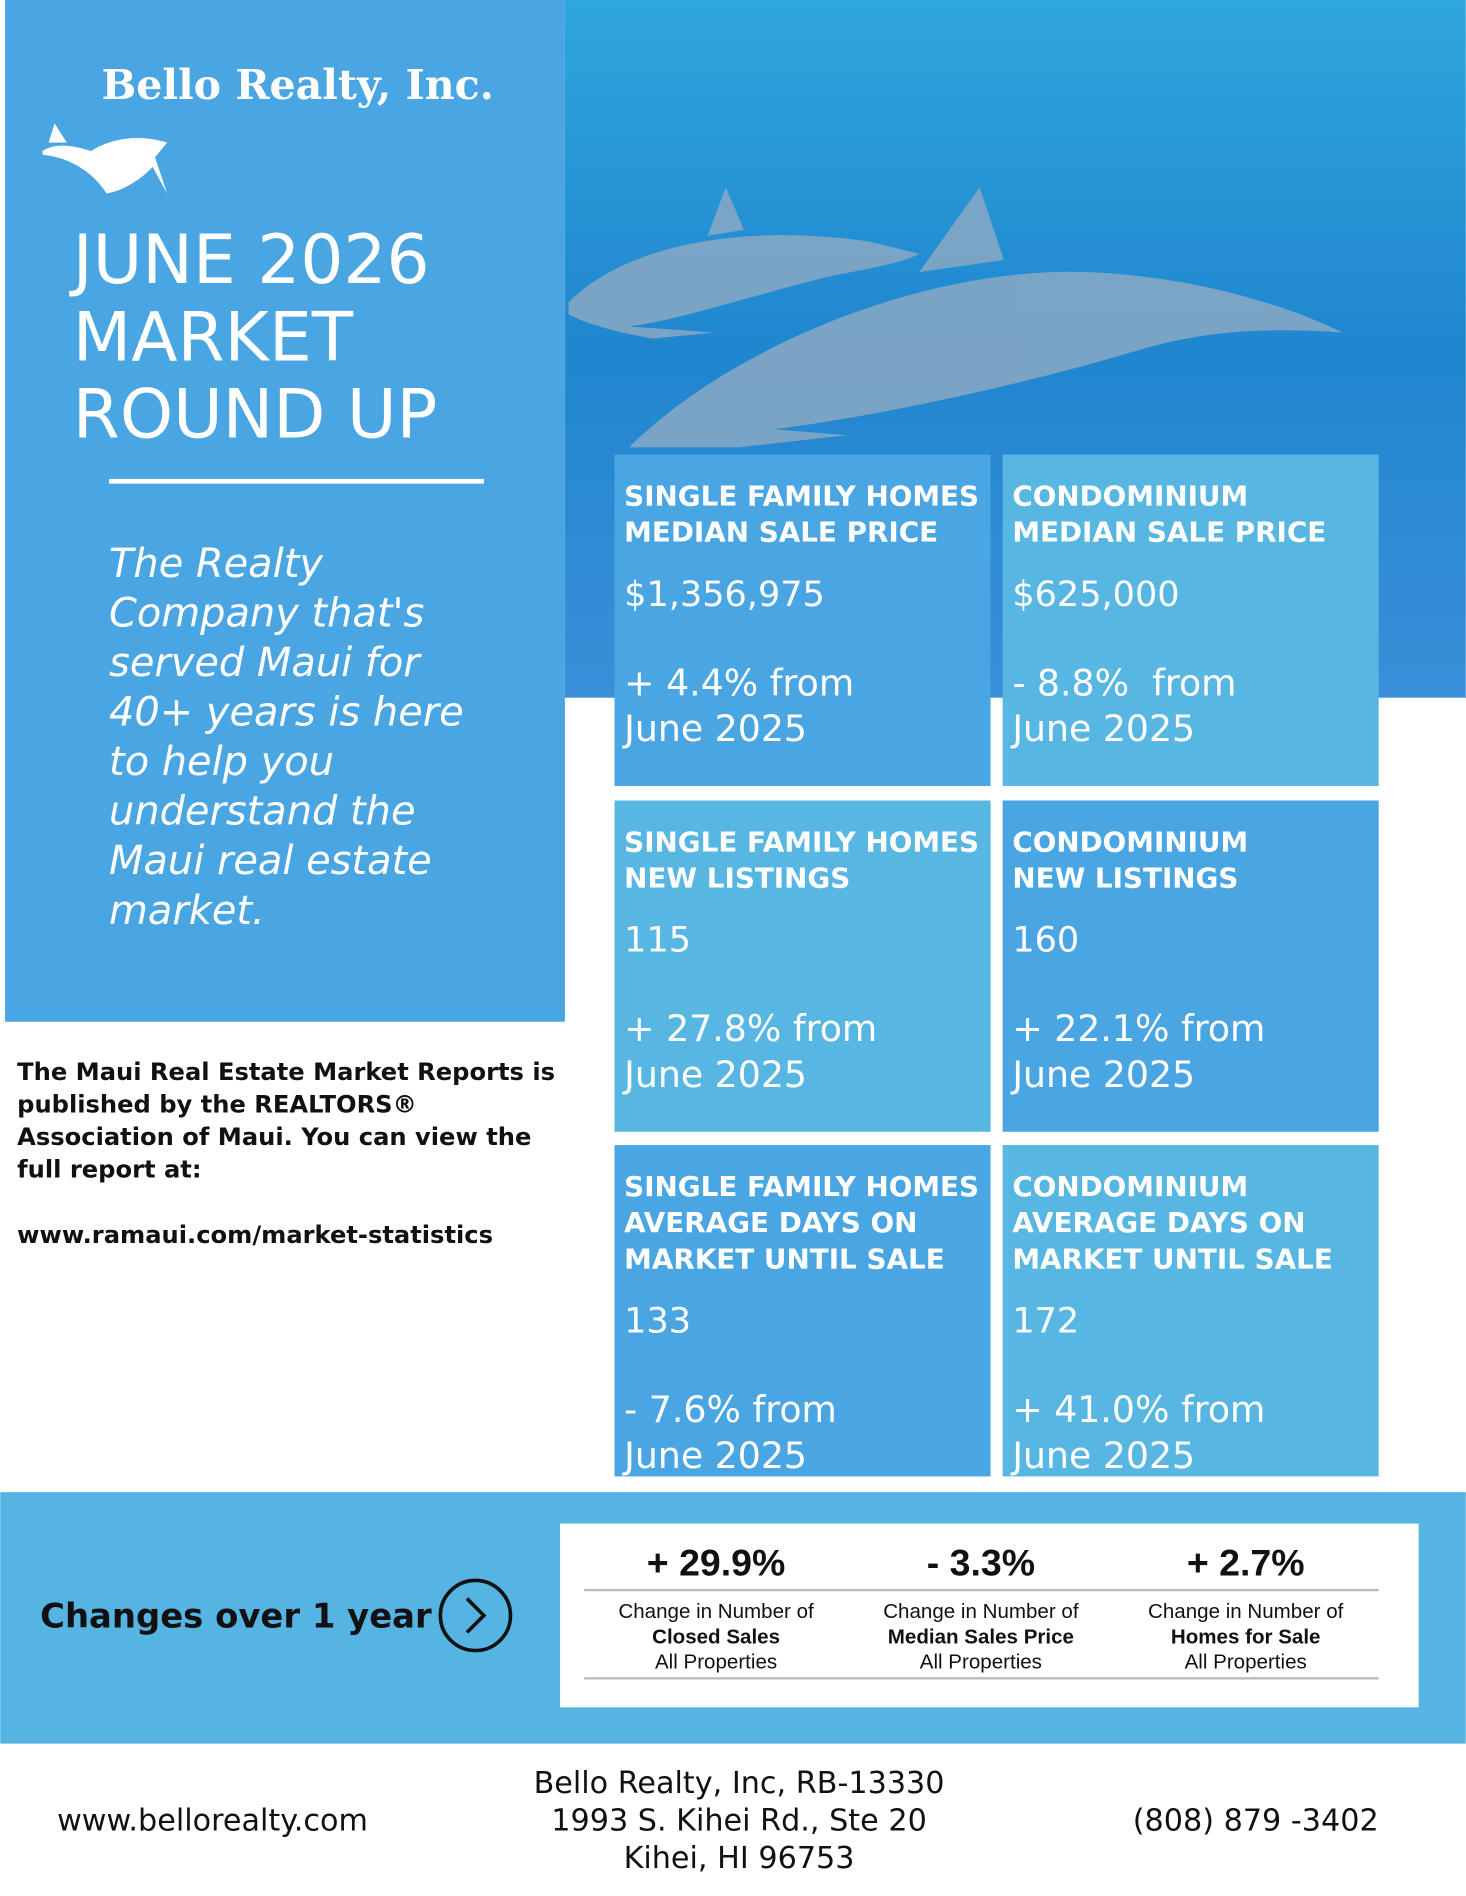 Image resolution: width=1466 pixels, height=1896 pixels. What do you see at coordinates (236, 1616) in the screenshot?
I see `changes-label: Changes over 1 year` at bounding box center [236, 1616].